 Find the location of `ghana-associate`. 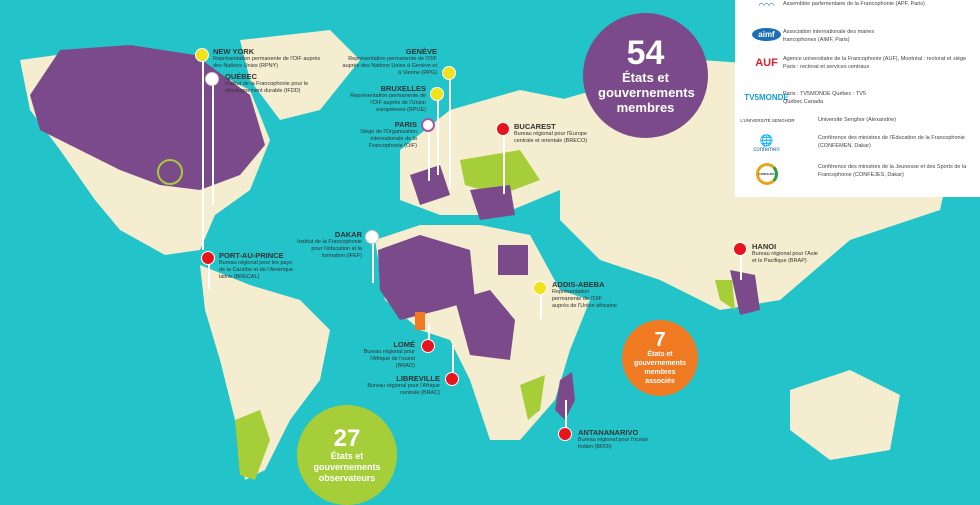

ghana-associate is located at coordinates (420, 321).